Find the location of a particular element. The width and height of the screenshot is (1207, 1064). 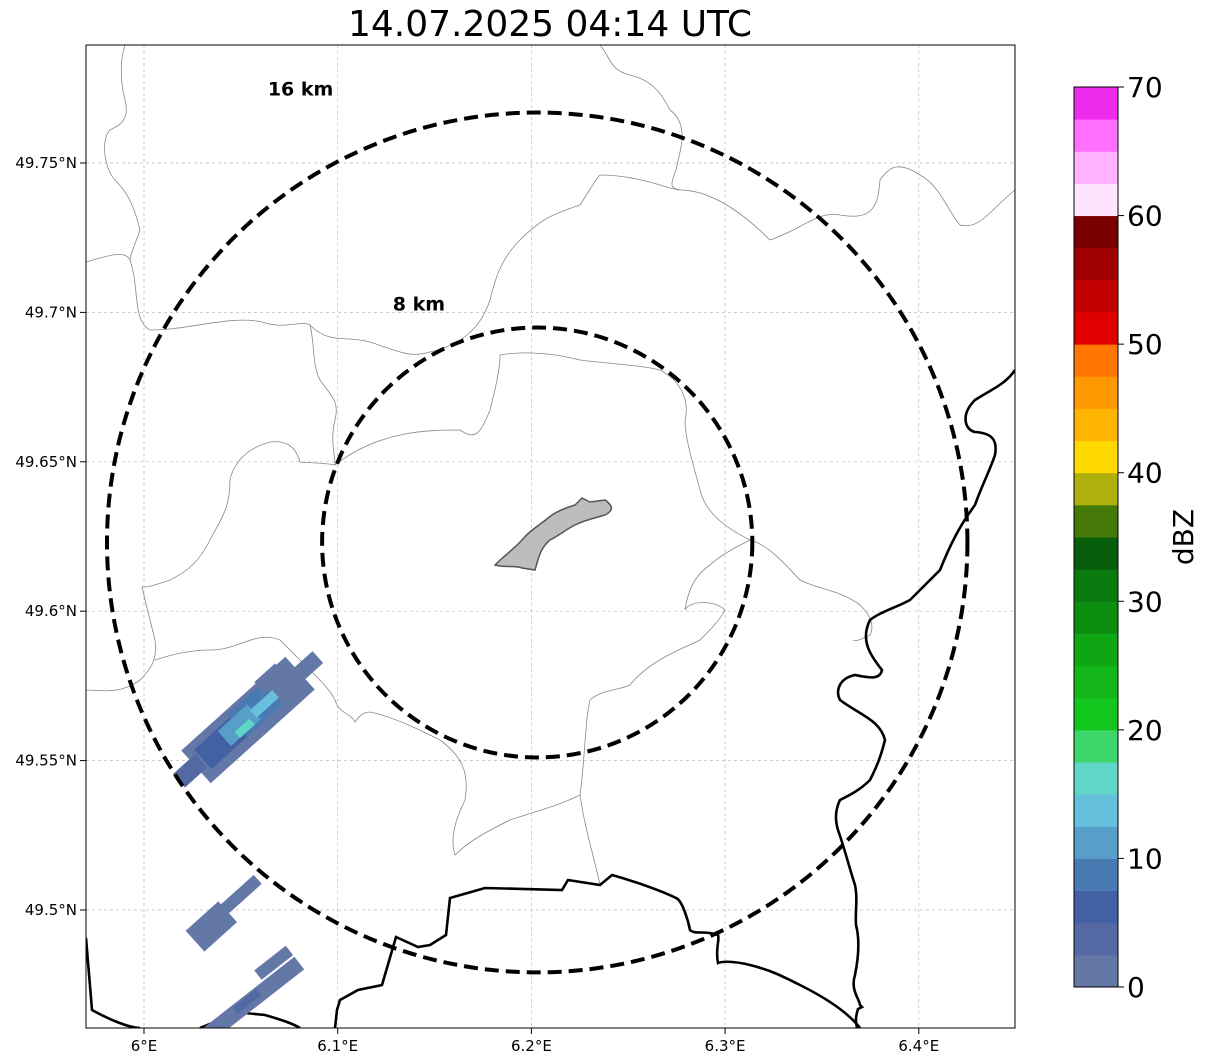

colorbar: 0 10 20 30 40 50 60 70 dBZ is located at coordinates (1136, 537).